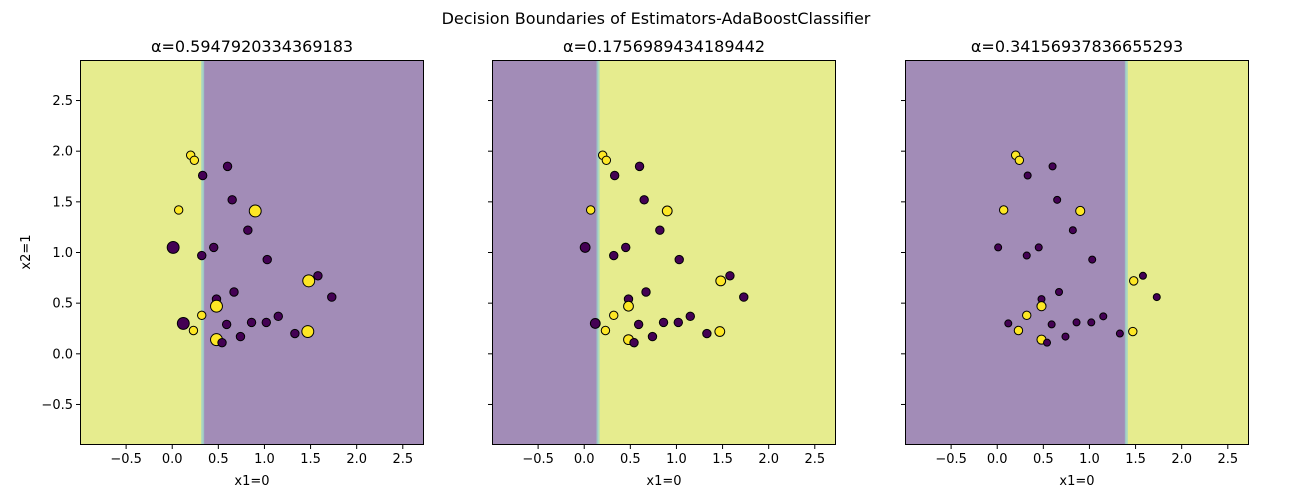  I want to click on subplot-title: α=0.34156937836655293, so click(1077, 46).